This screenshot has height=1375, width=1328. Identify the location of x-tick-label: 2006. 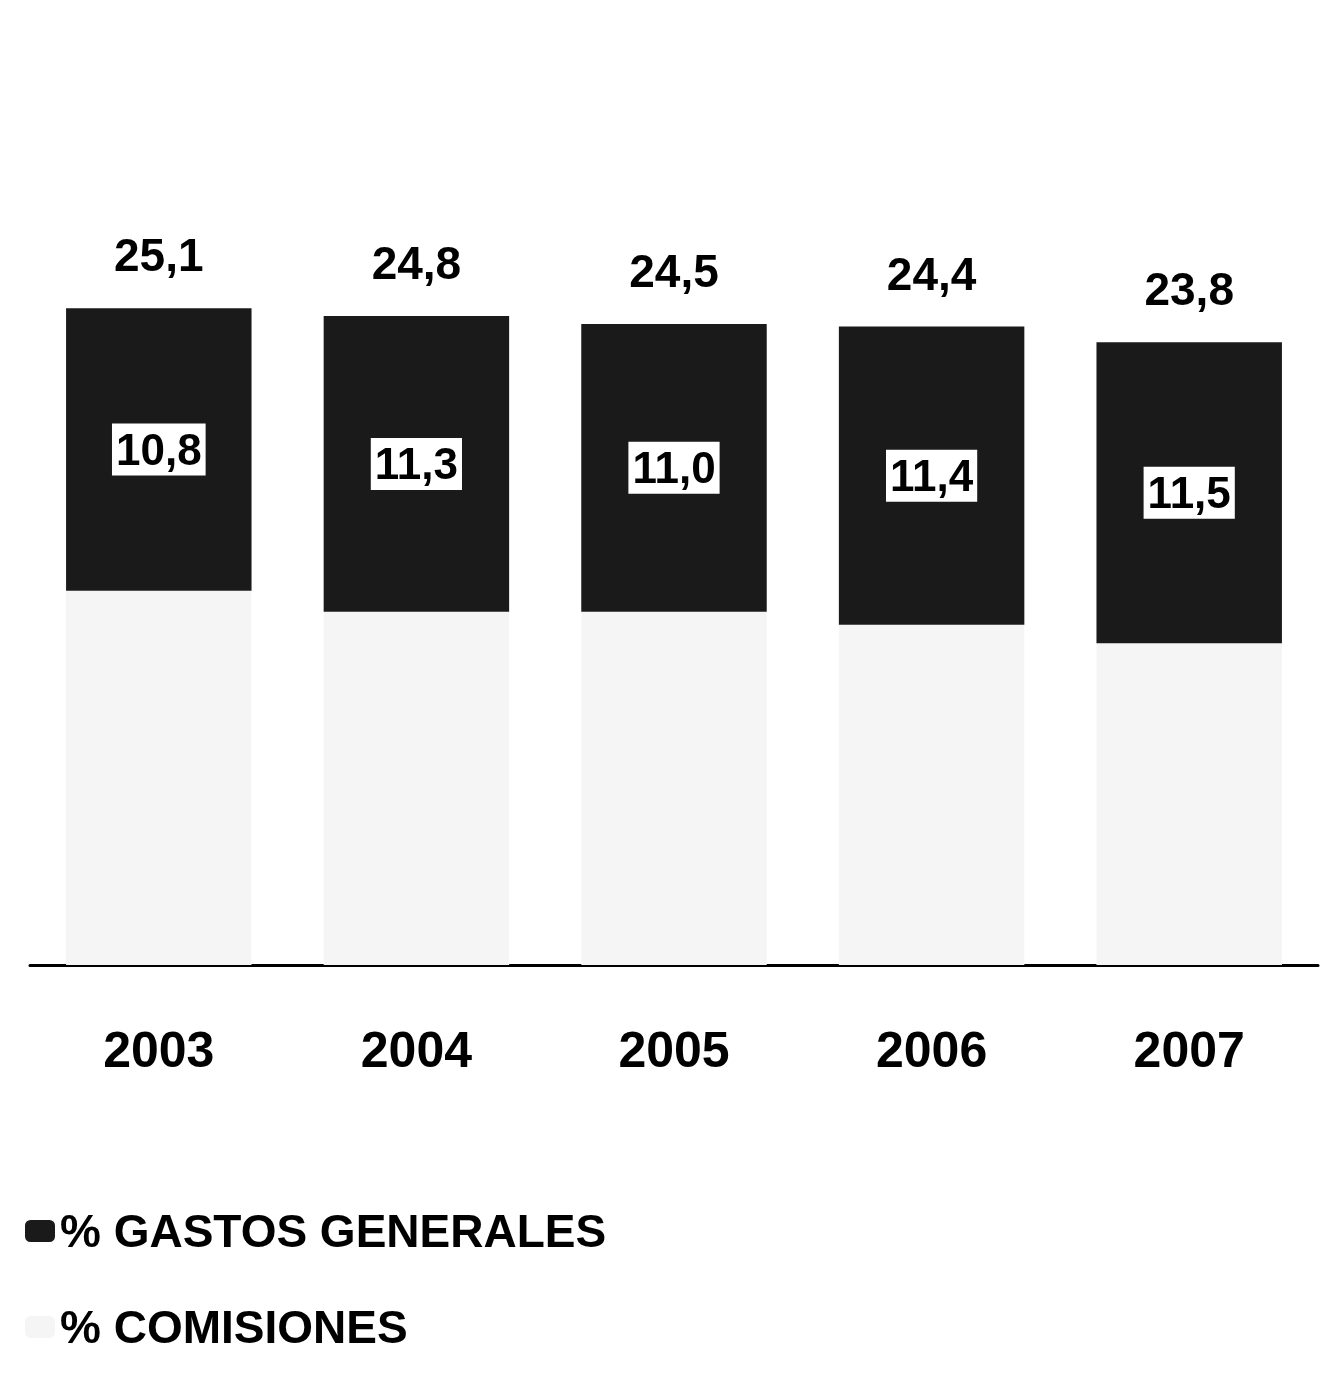
(931, 1050).